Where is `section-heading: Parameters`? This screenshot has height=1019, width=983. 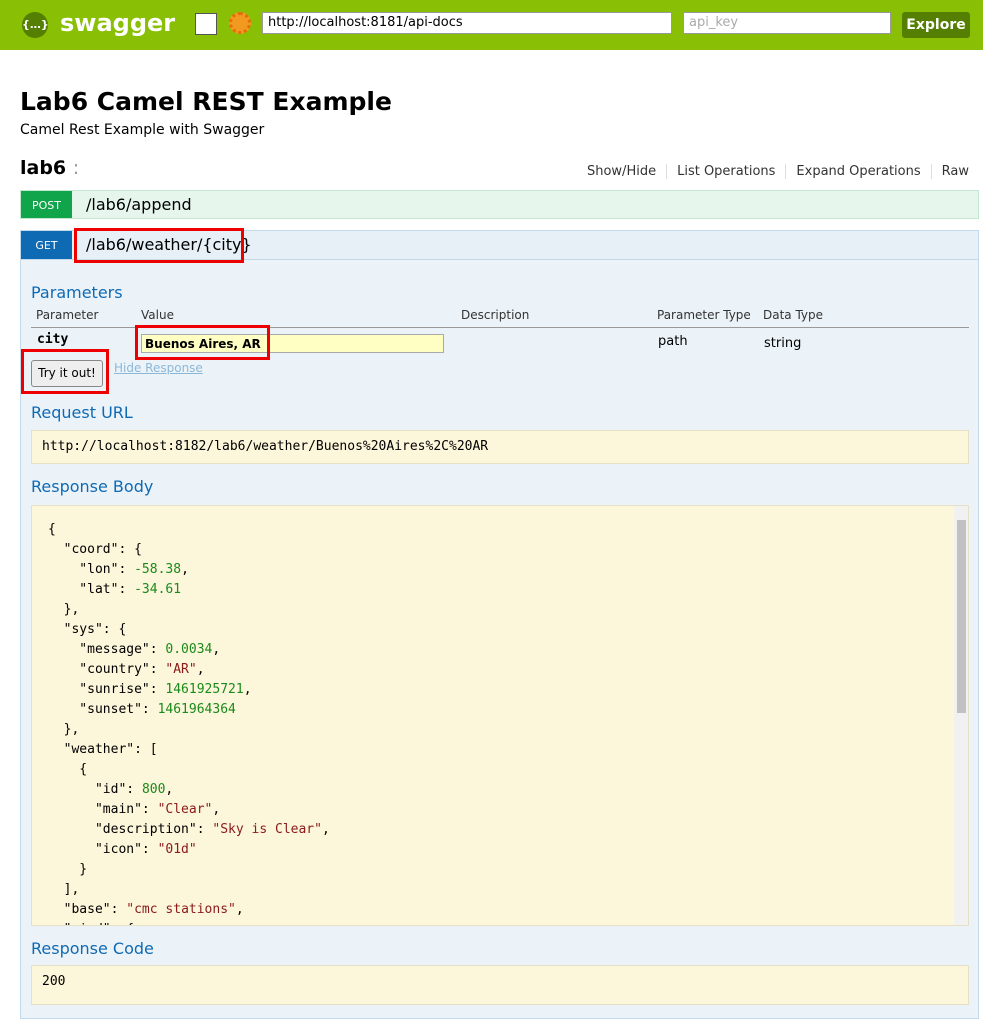
section-heading: Parameters is located at coordinates (77, 292).